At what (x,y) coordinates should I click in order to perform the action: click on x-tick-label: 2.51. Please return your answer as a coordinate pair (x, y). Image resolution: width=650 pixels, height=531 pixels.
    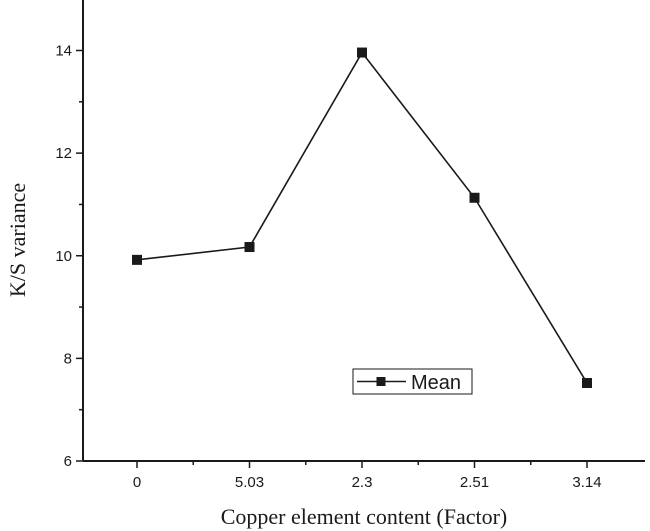
    Looking at the image, I should click on (474, 482).